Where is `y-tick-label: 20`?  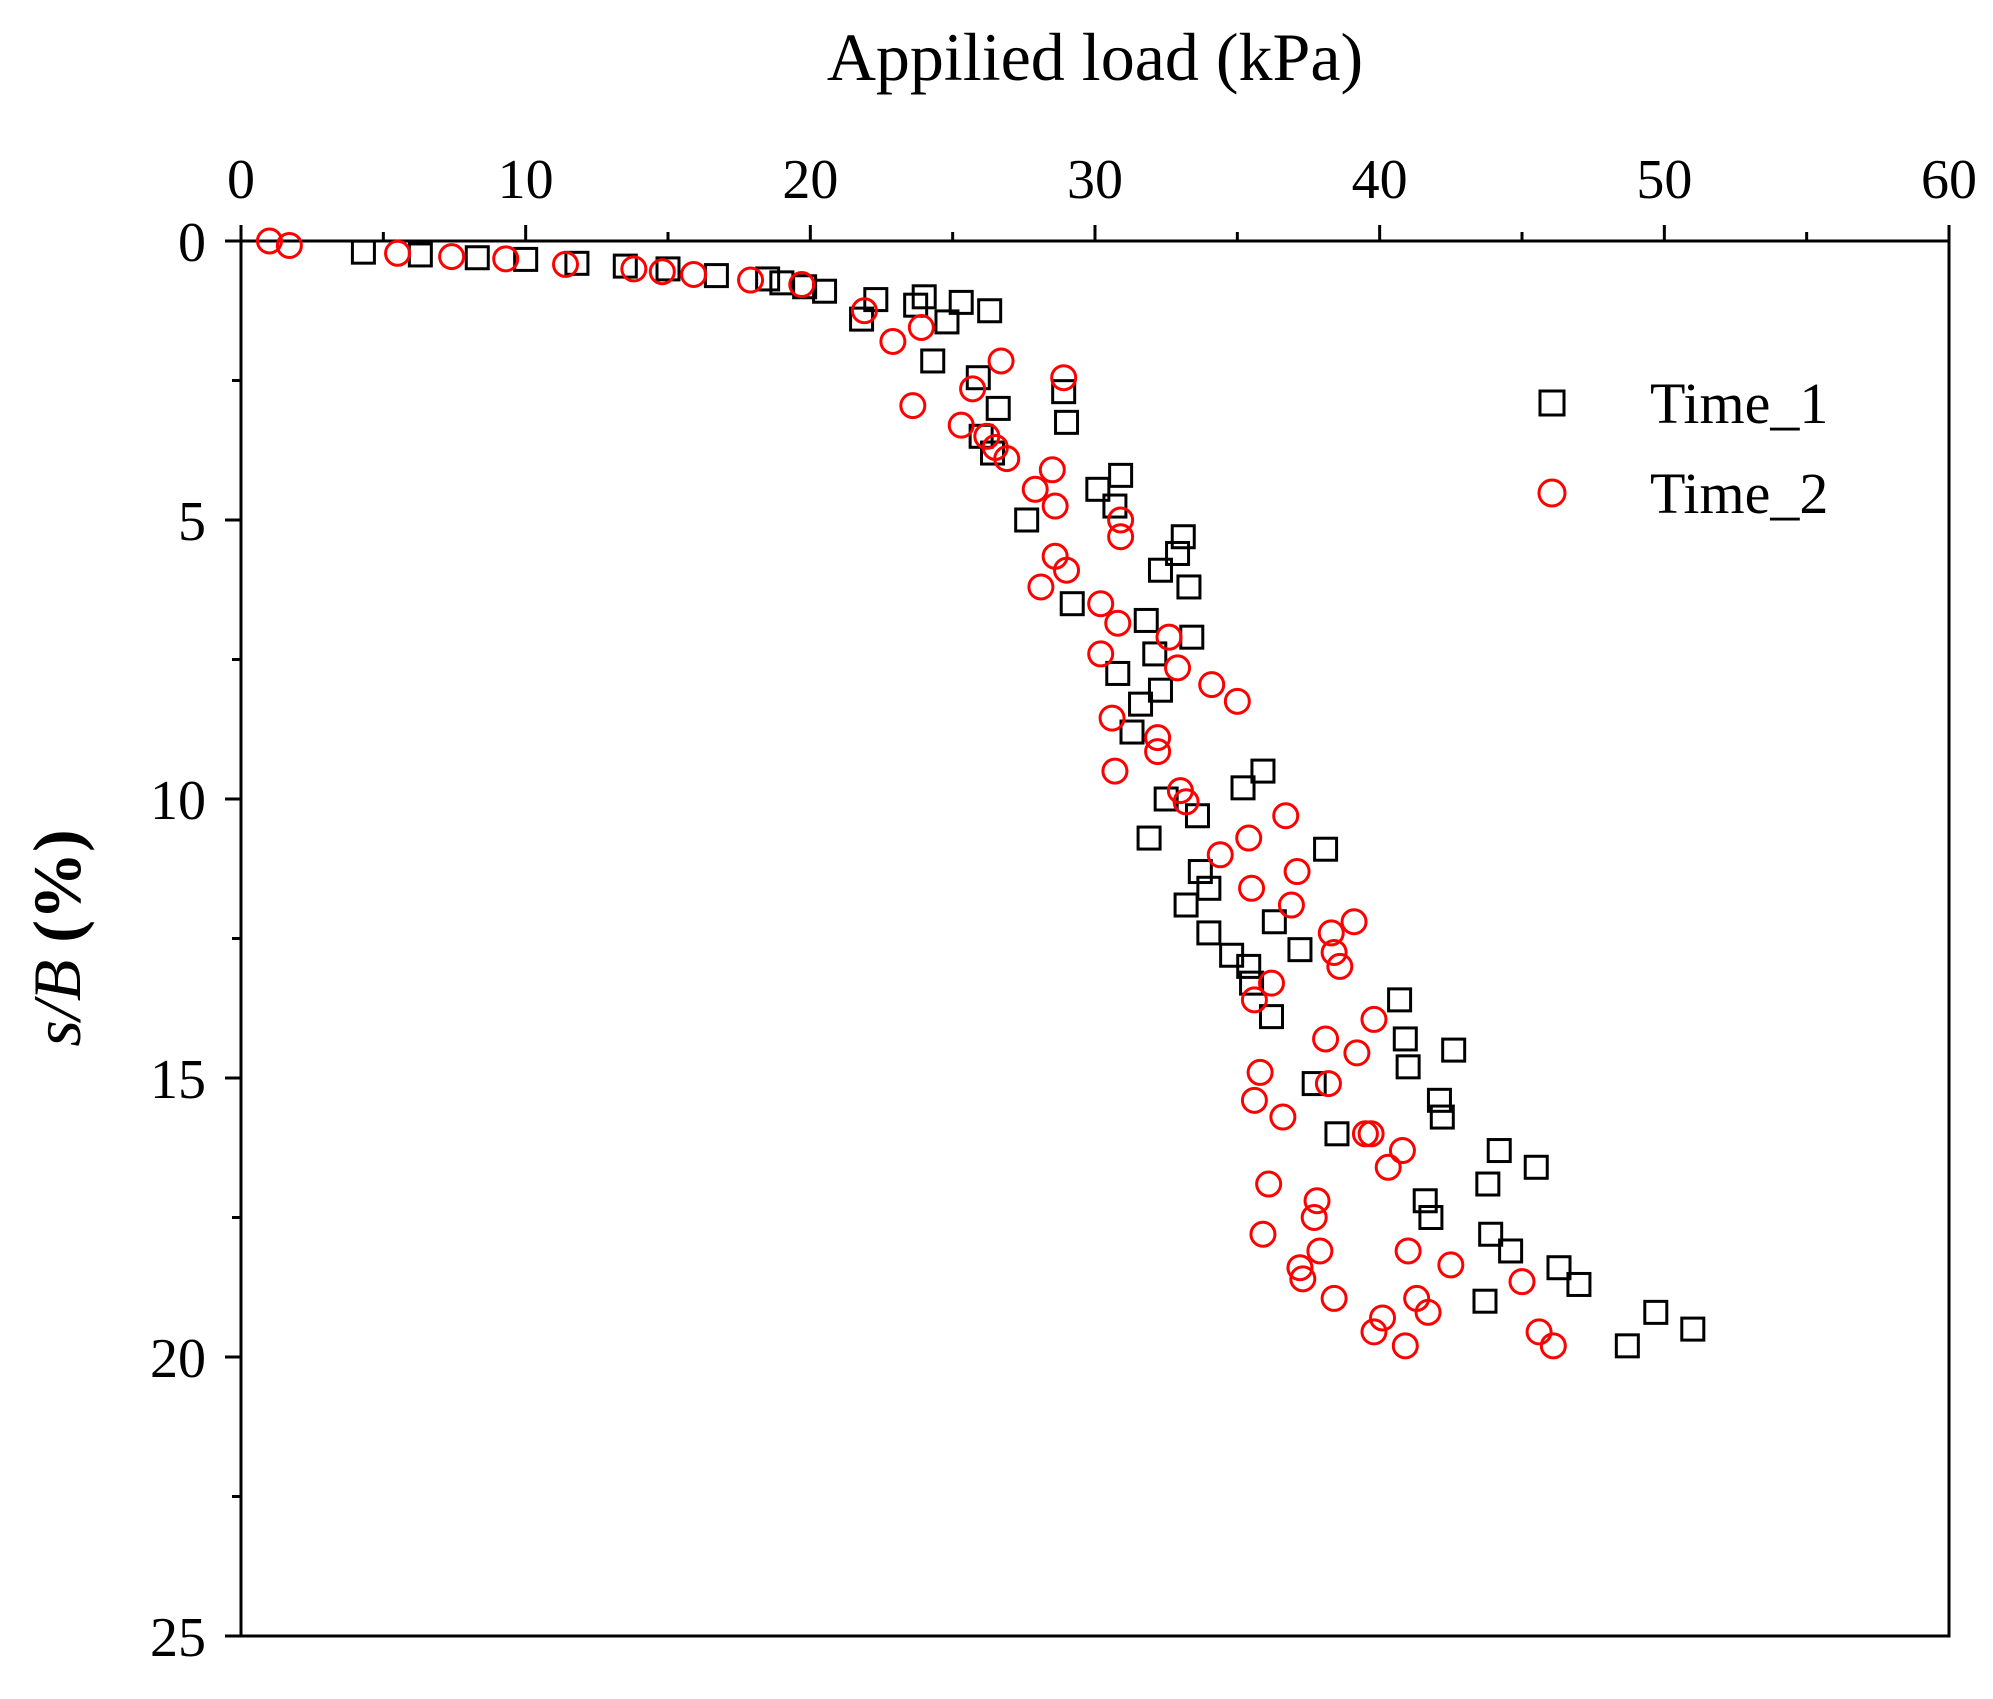
y-tick-label: 20 is located at coordinates (178, 1359).